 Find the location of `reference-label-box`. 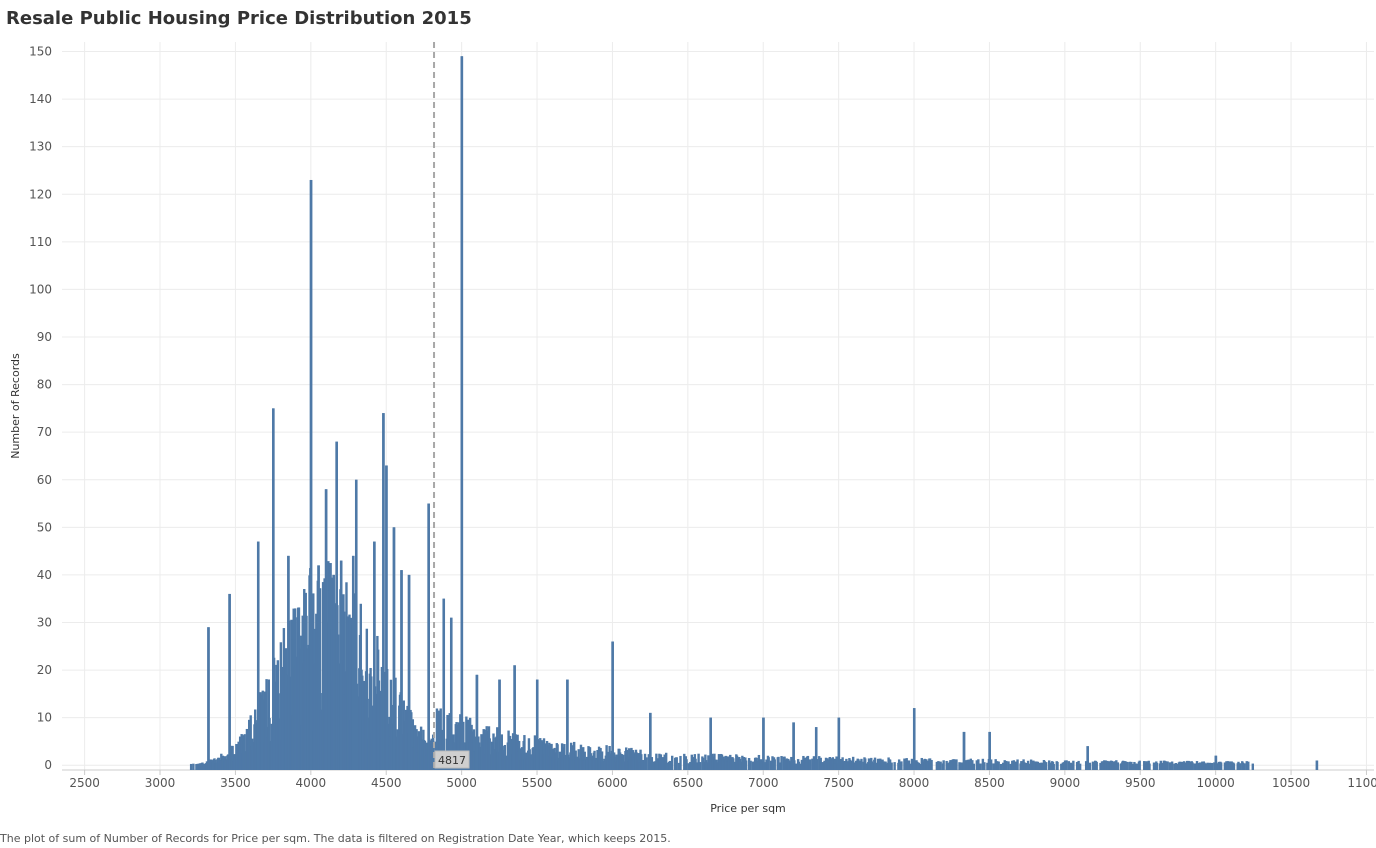

reference-label-box is located at coordinates (452, 759).